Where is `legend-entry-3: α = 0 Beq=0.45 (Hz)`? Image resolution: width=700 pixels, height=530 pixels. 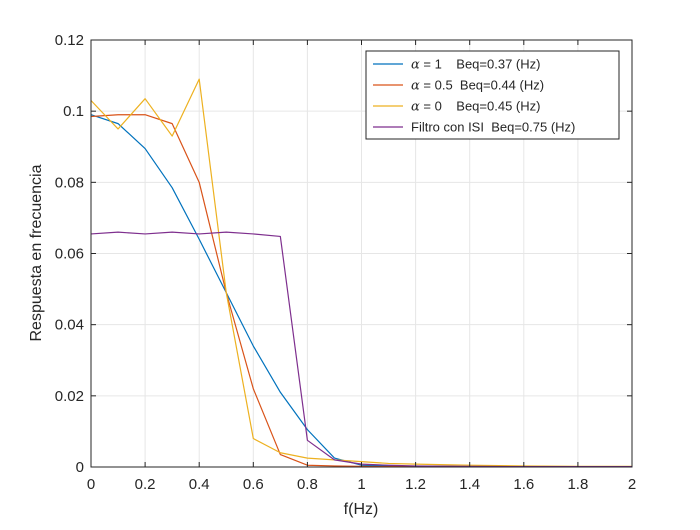
legend-entry-3: α = 0 Beq=0.45 (Hz) is located at coordinates (475, 107).